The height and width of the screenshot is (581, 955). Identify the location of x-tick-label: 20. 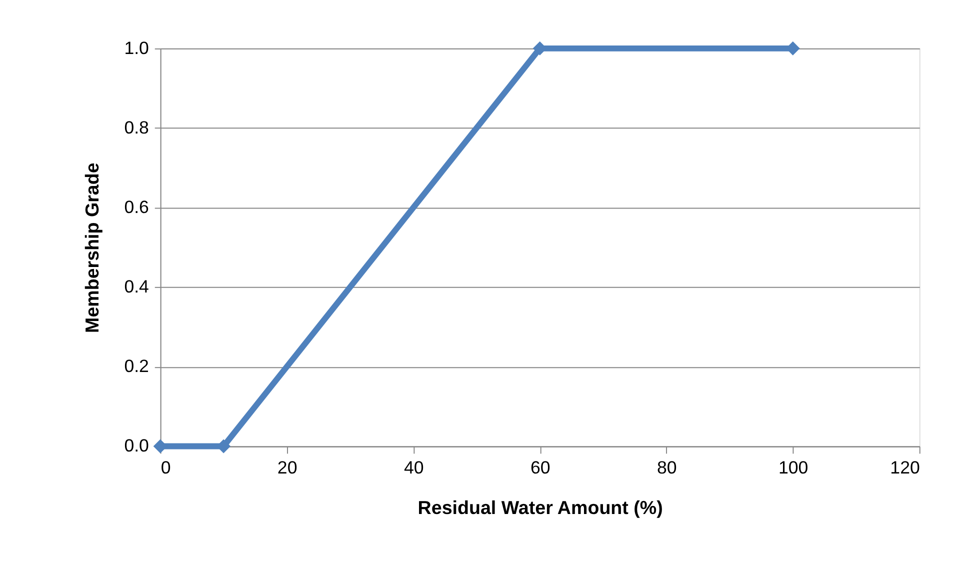
(287, 467).